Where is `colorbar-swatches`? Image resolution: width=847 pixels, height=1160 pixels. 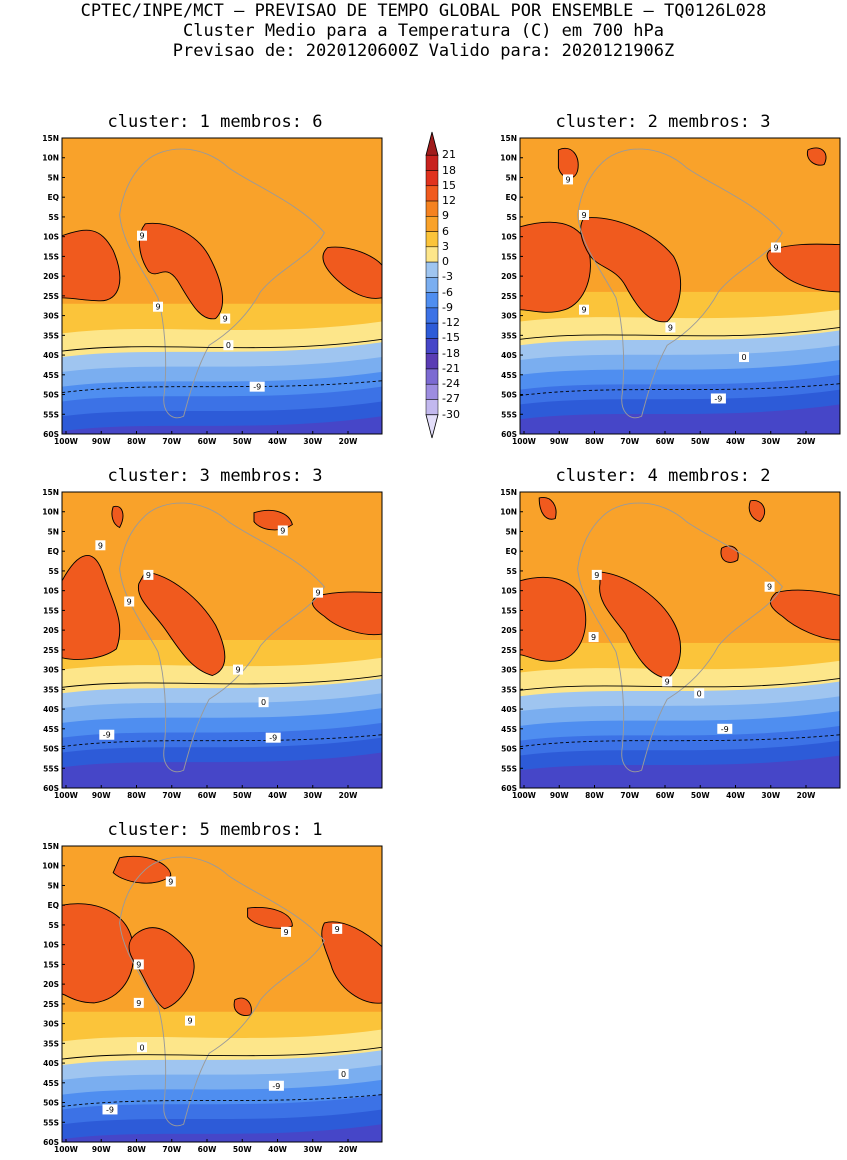
colorbar-swatches is located at coordinates (432, 285).